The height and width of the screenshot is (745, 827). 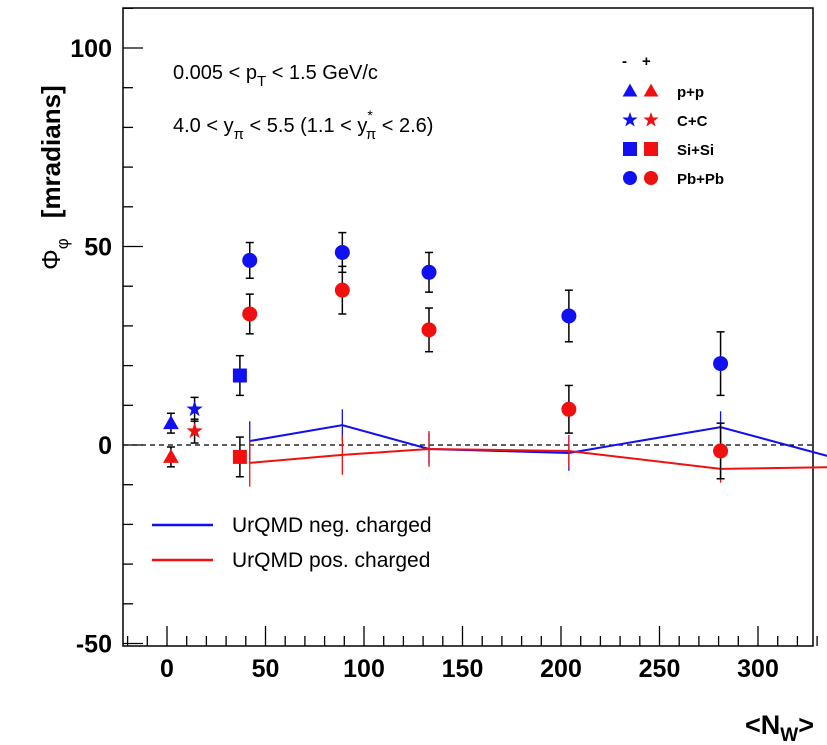 What do you see at coordinates (779, 727) in the screenshot?
I see `x-axis-title: <NW>` at bounding box center [779, 727].